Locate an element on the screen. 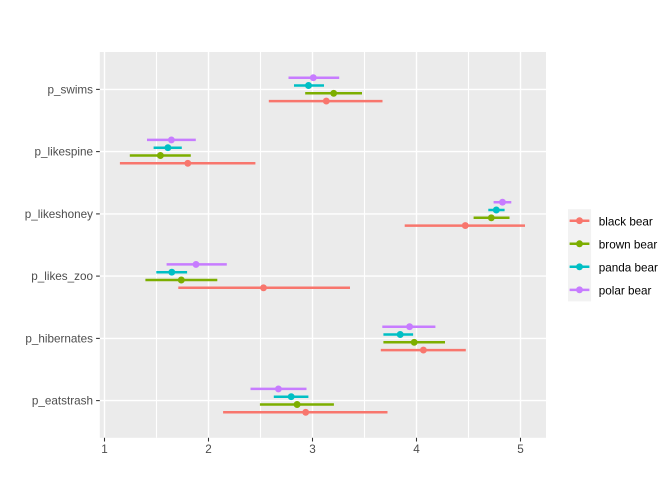  svg-text: p_likes_zoo is located at coordinates (62, 276).